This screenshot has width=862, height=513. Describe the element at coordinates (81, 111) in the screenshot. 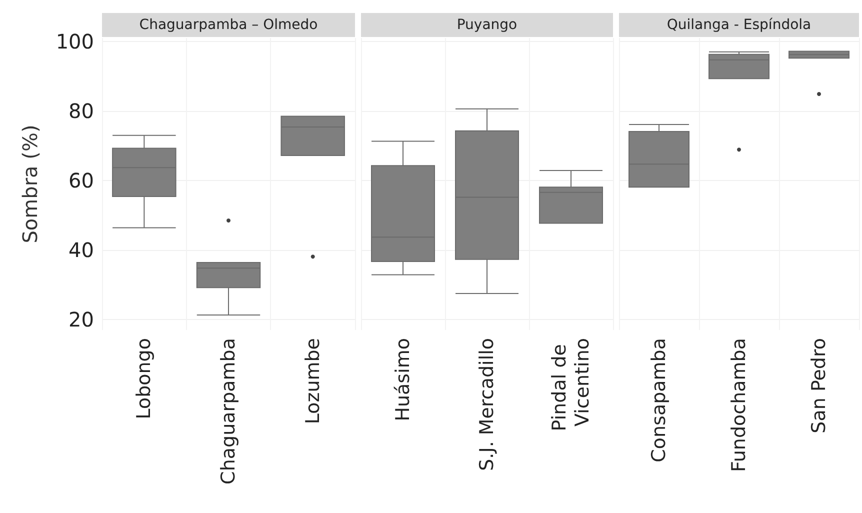

I see `y-tick-label: 80` at that location.